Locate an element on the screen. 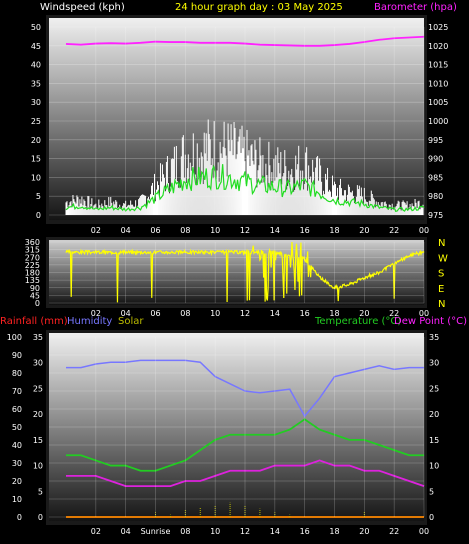 This screenshot has height=544, width=469. bot-x-tick-label: 12 is located at coordinates (245, 531).